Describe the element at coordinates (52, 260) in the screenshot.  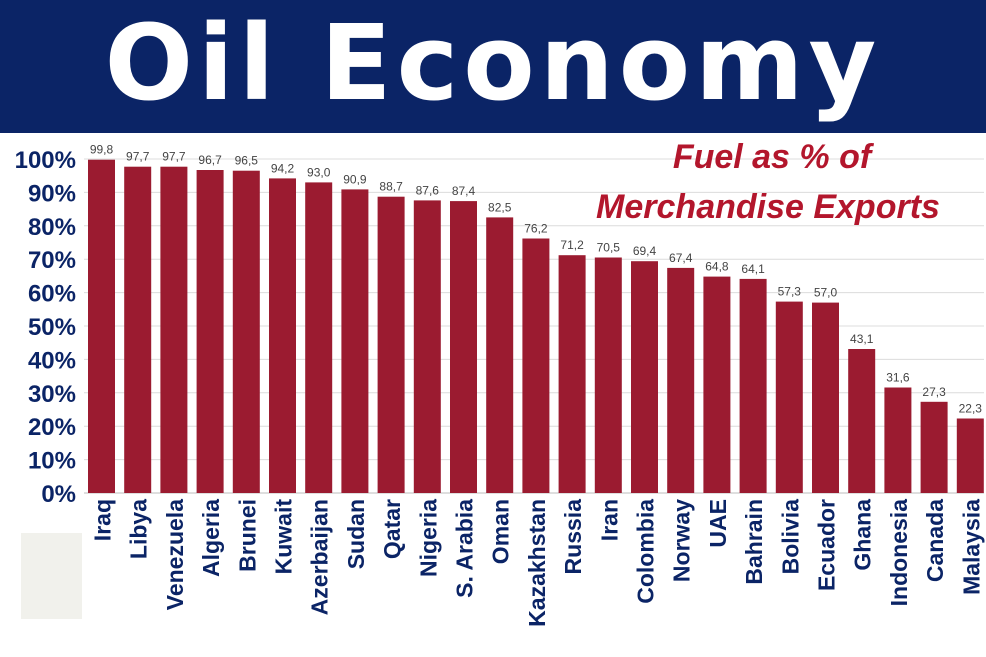
I see `y-tick-label: 70%` at that location.